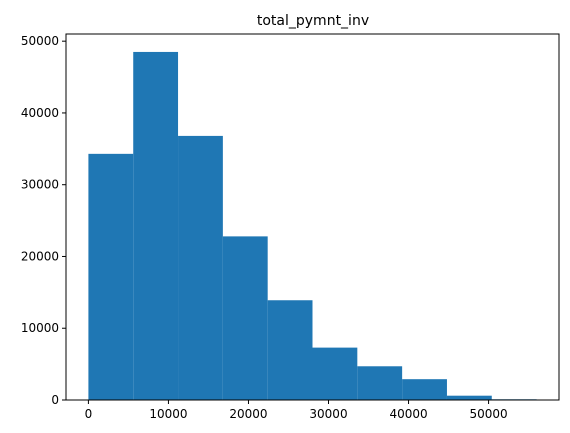 The width and height of the screenshot is (570, 433). I want to click on y-tick-label-2: 20000, so click(40, 256).